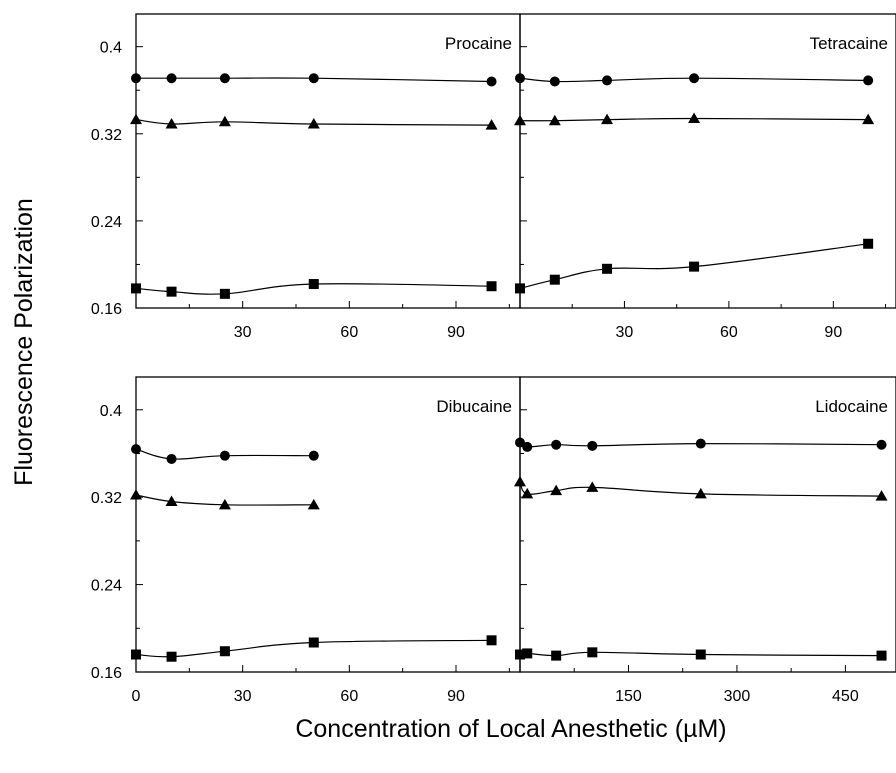 This screenshot has height=773, width=896. Describe the element at coordinates (474, 406) in the screenshot. I see `panel-title: Dibucaine` at that location.